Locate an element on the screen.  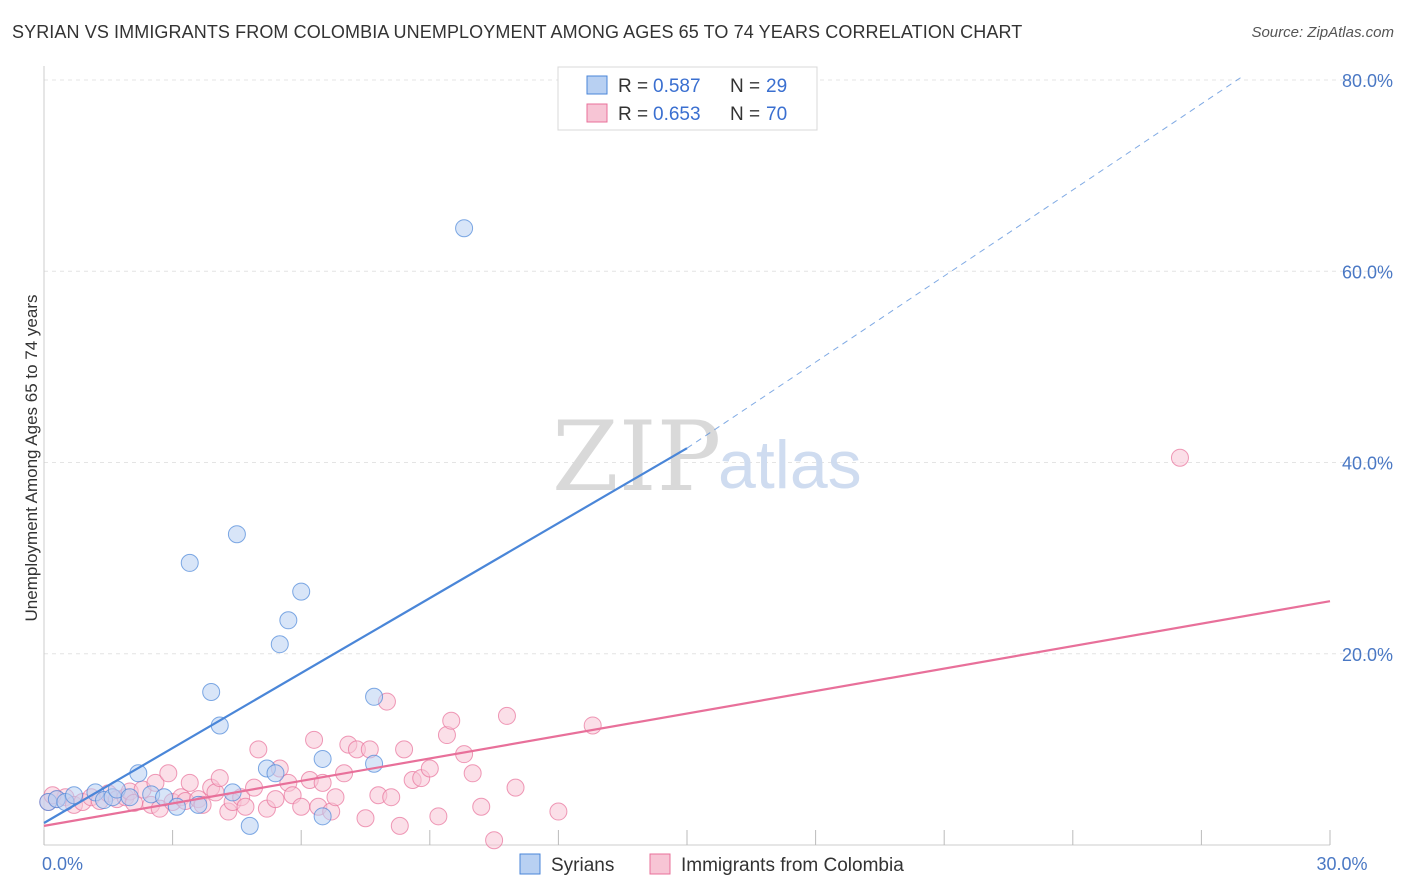
legend-colombia-swatch is located at coordinates (597, 113).